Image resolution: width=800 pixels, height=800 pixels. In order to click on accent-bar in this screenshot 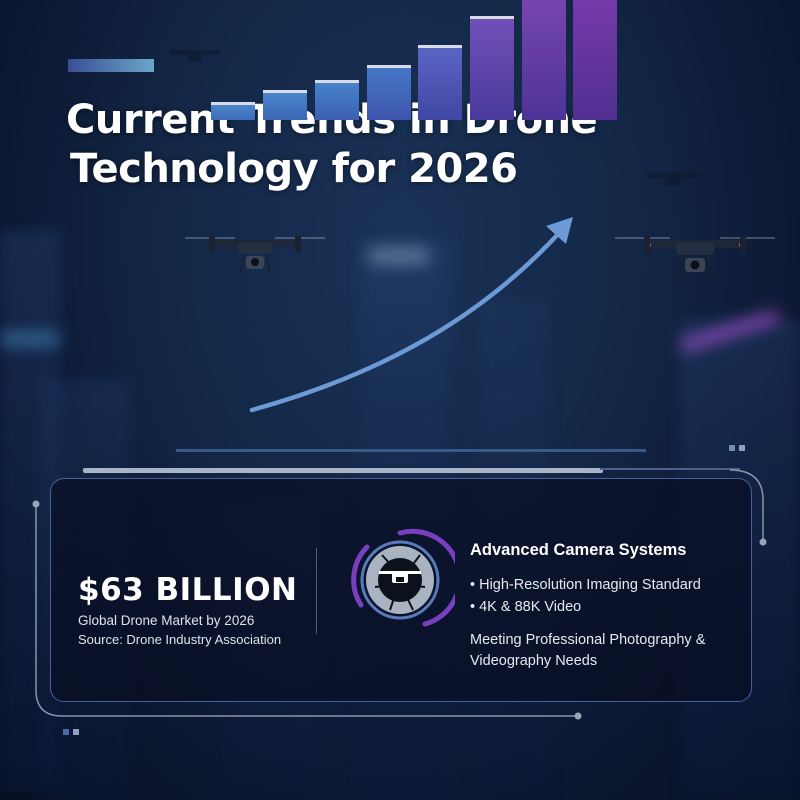, I will do `click(111, 65)`.